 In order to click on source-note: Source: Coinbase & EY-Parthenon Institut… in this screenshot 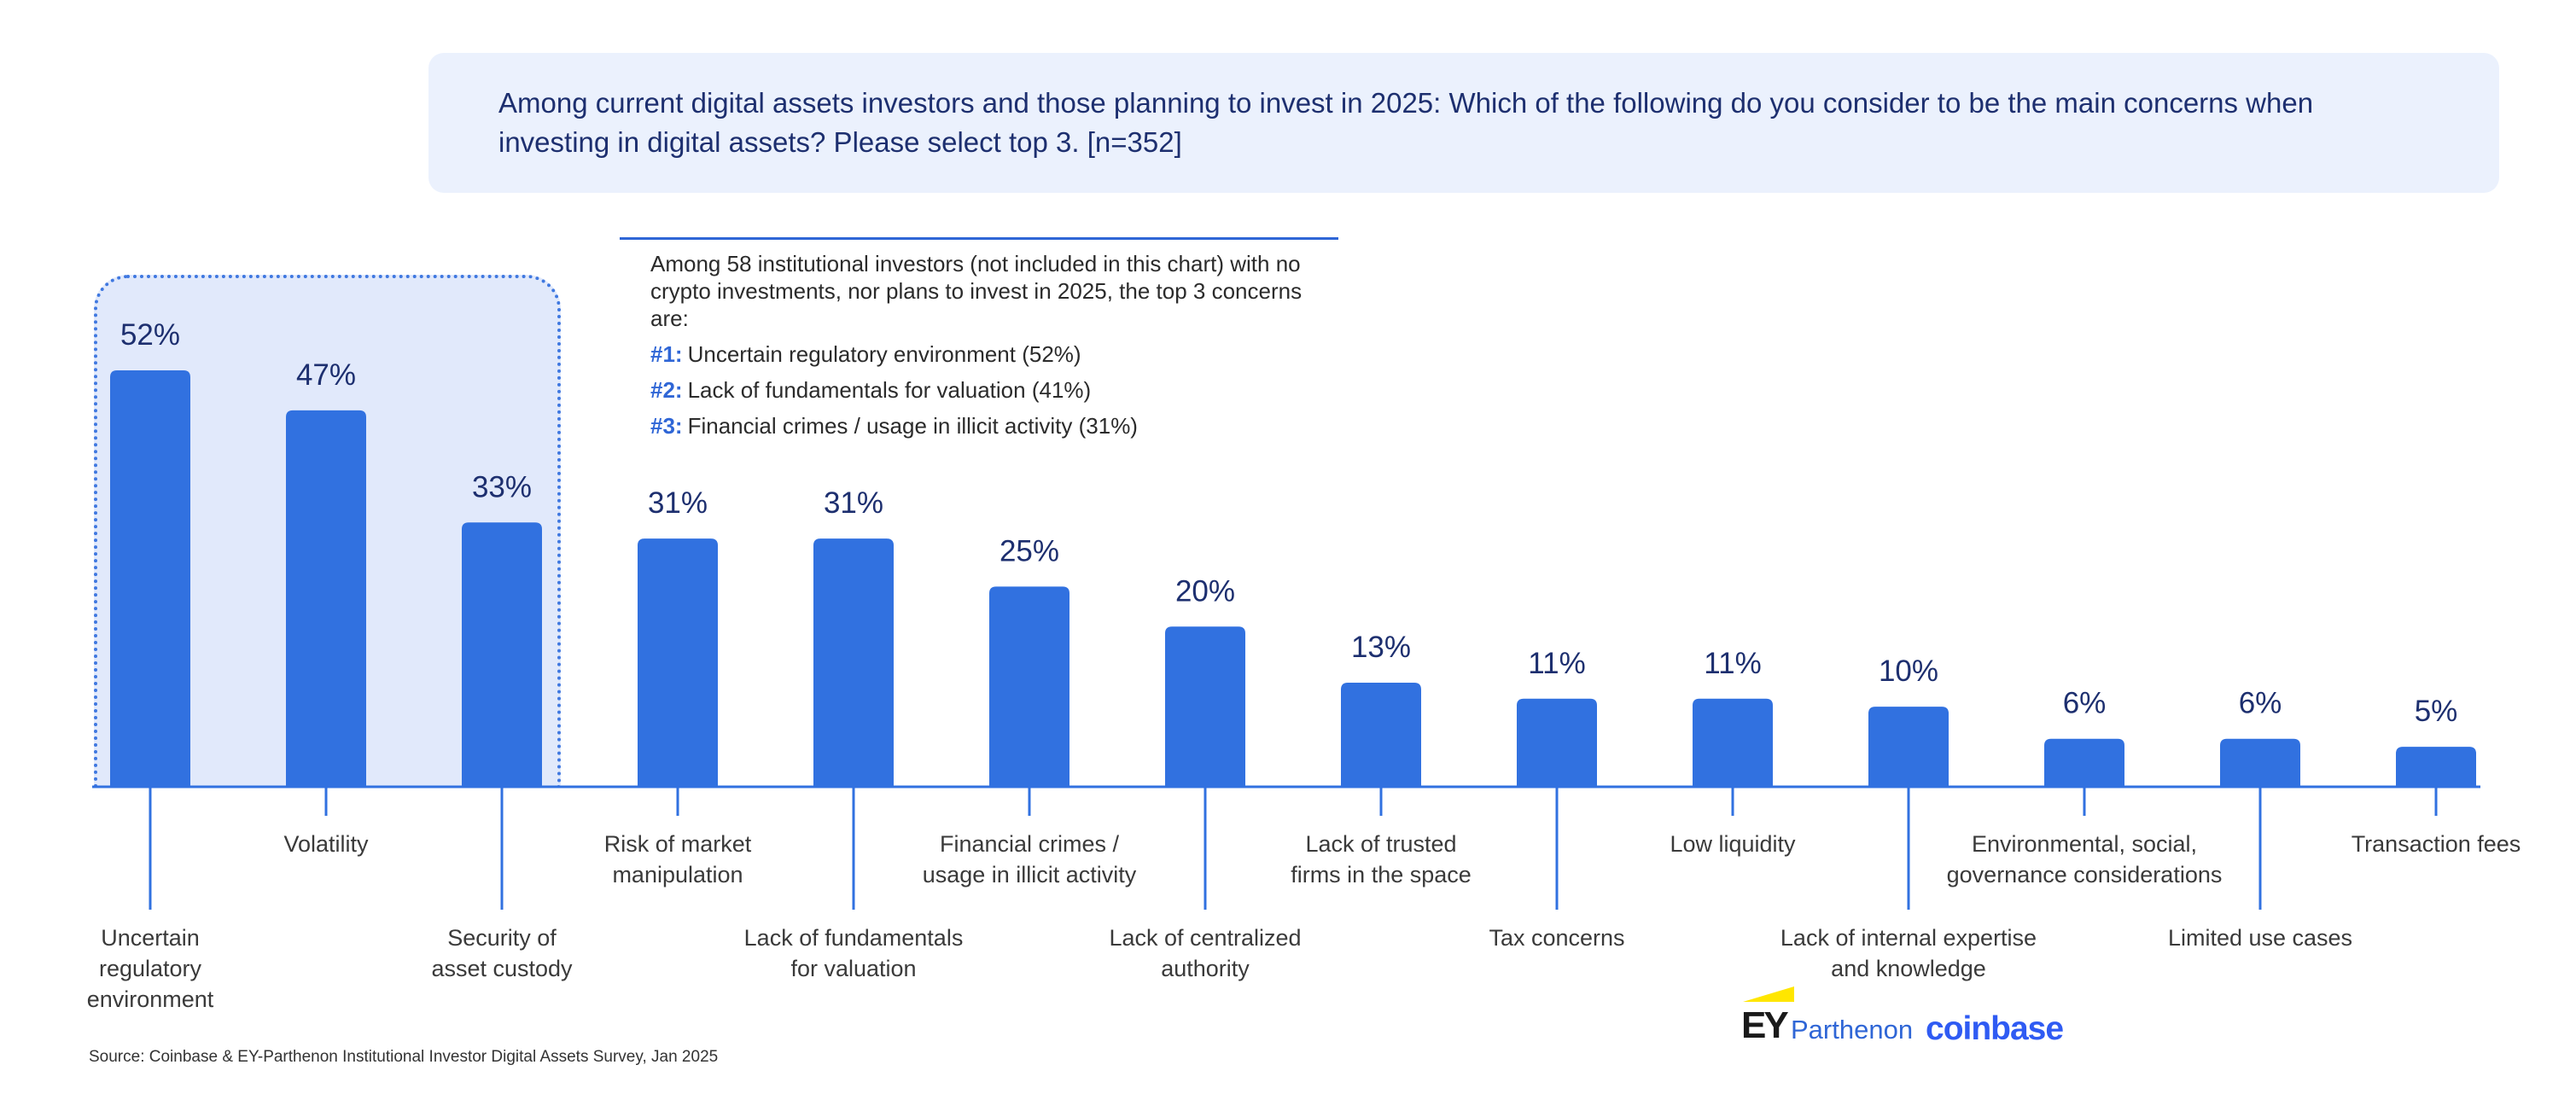, I will do `click(404, 1057)`.